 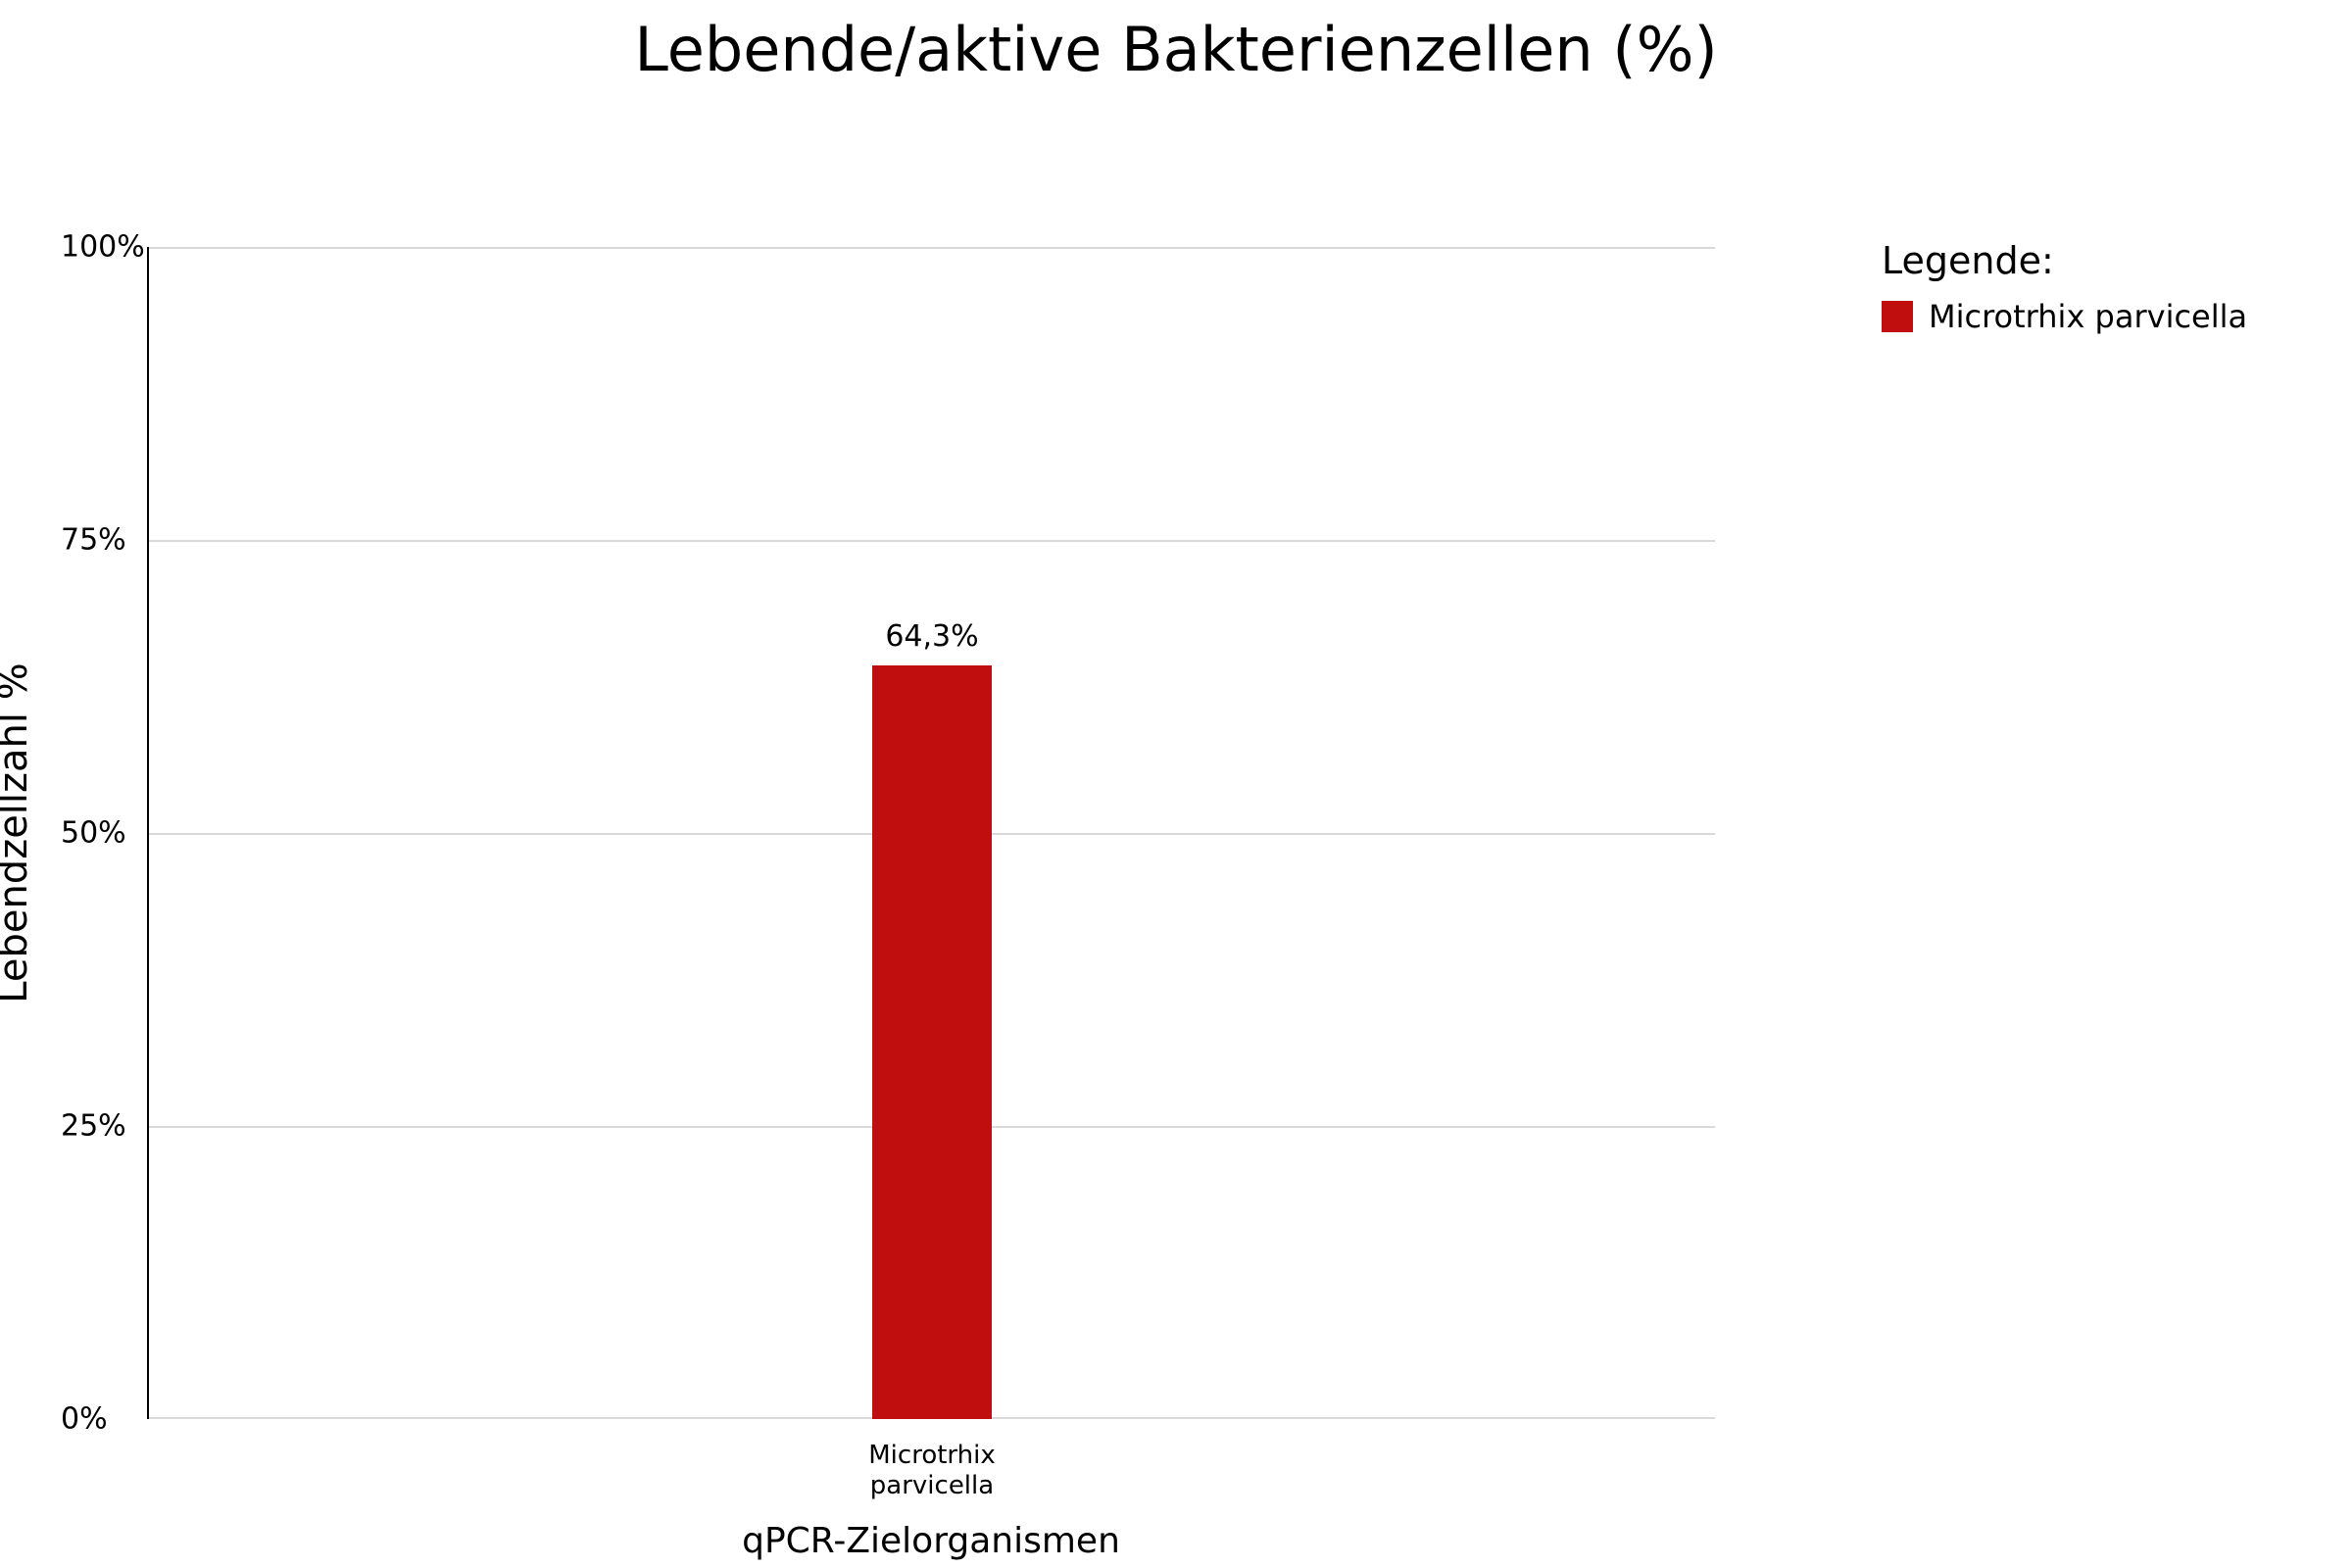 I want to click on y-tick-50: 50%, so click(x=93, y=833).